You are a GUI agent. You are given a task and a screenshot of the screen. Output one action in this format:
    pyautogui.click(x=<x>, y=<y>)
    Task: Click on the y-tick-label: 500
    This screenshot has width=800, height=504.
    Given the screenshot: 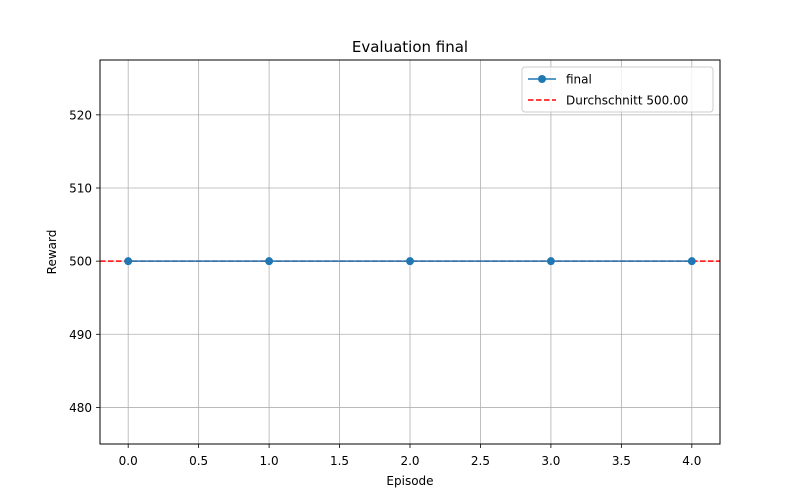 What is the action you would take?
    pyautogui.click(x=80, y=262)
    